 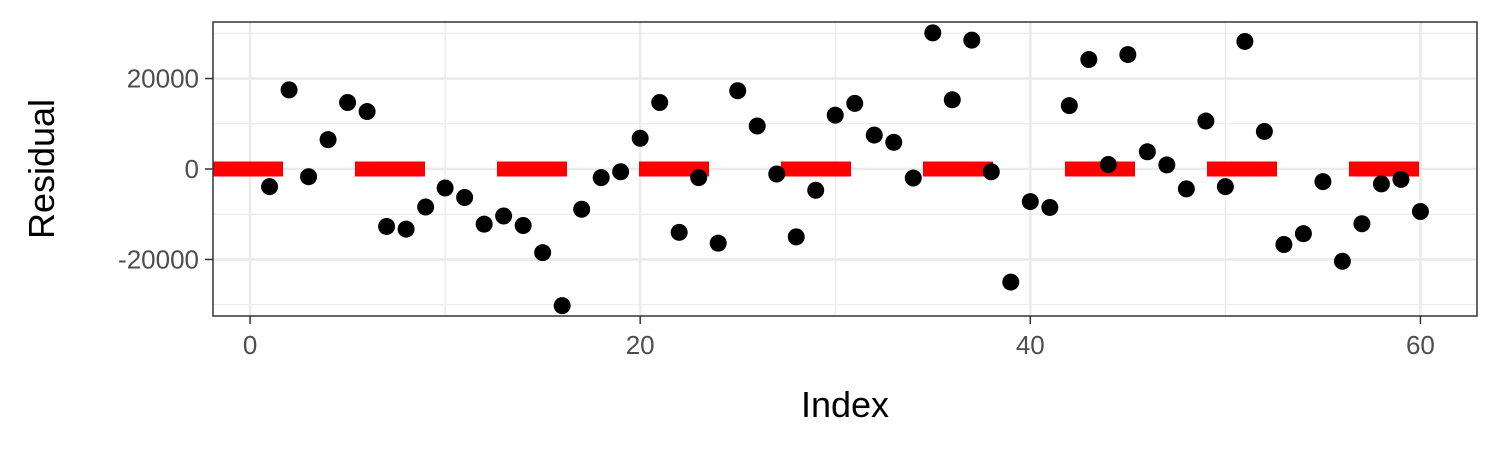 I want to click on x-axis-ticks: 0 20 40 60, so click(x=839, y=338).